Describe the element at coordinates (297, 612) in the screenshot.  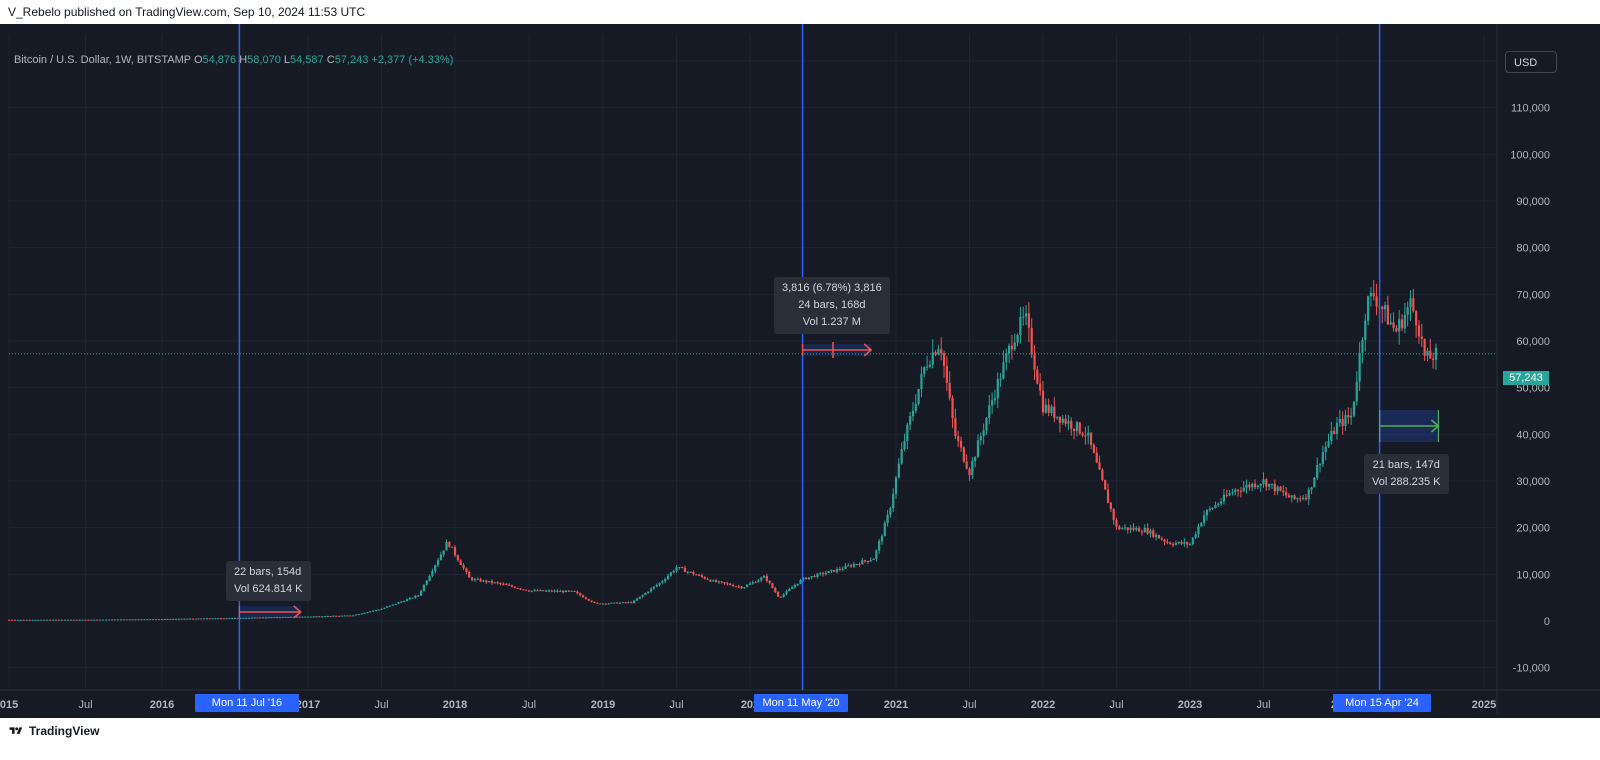
I see `range-2016-arrowhead` at that location.